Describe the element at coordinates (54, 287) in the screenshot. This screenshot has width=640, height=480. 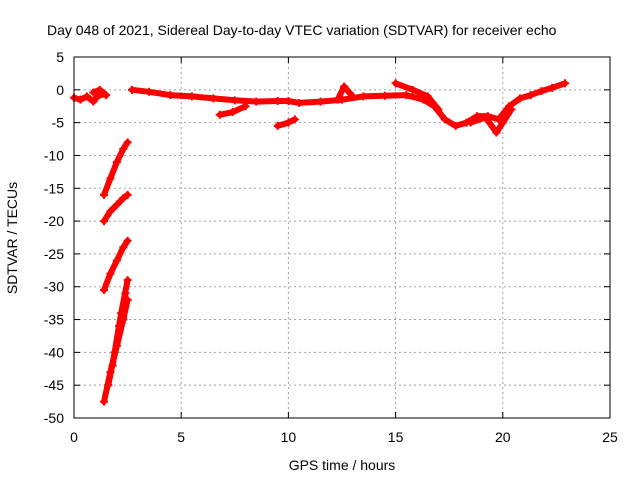
I see `y-tick-label: -30` at that location.